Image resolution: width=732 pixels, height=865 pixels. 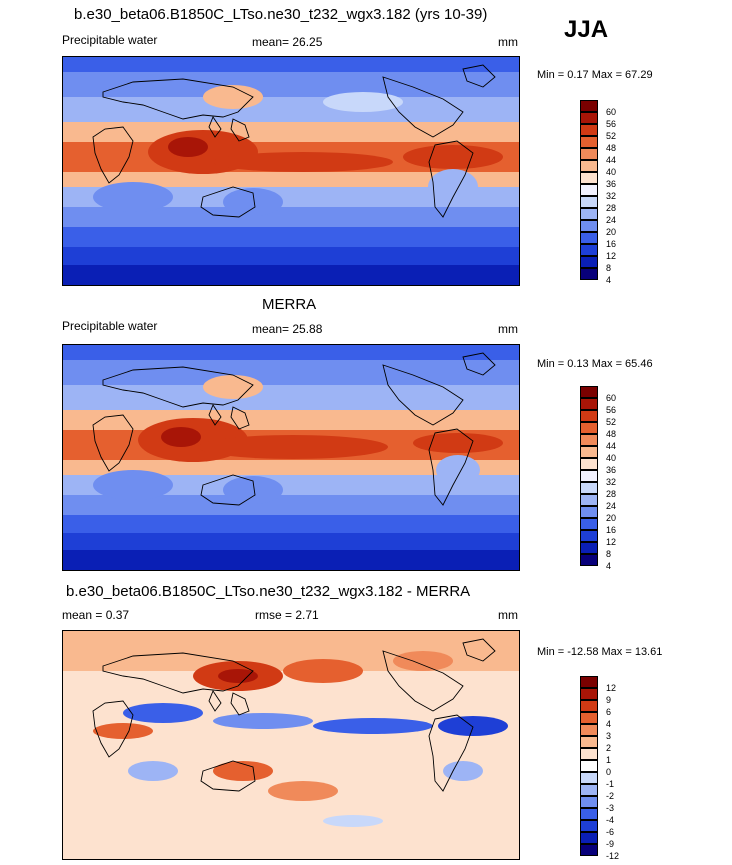 What do you see at coordinates (611, 398) in the screenshot?
I see `panel2-cbar-label: 60` at bounding box center [611, 398].